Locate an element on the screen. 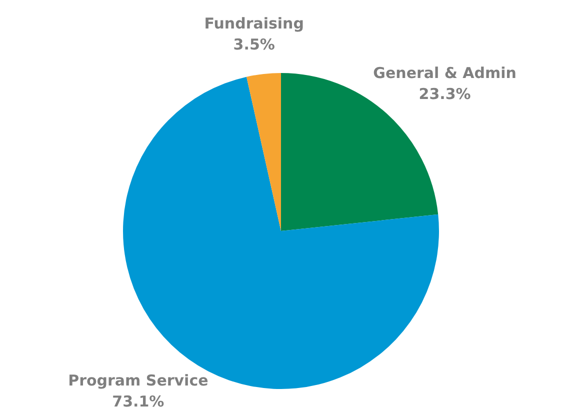 This screenshot has height=415, width=576. slice-label: Fundraising is located at coordinates (254, 23).